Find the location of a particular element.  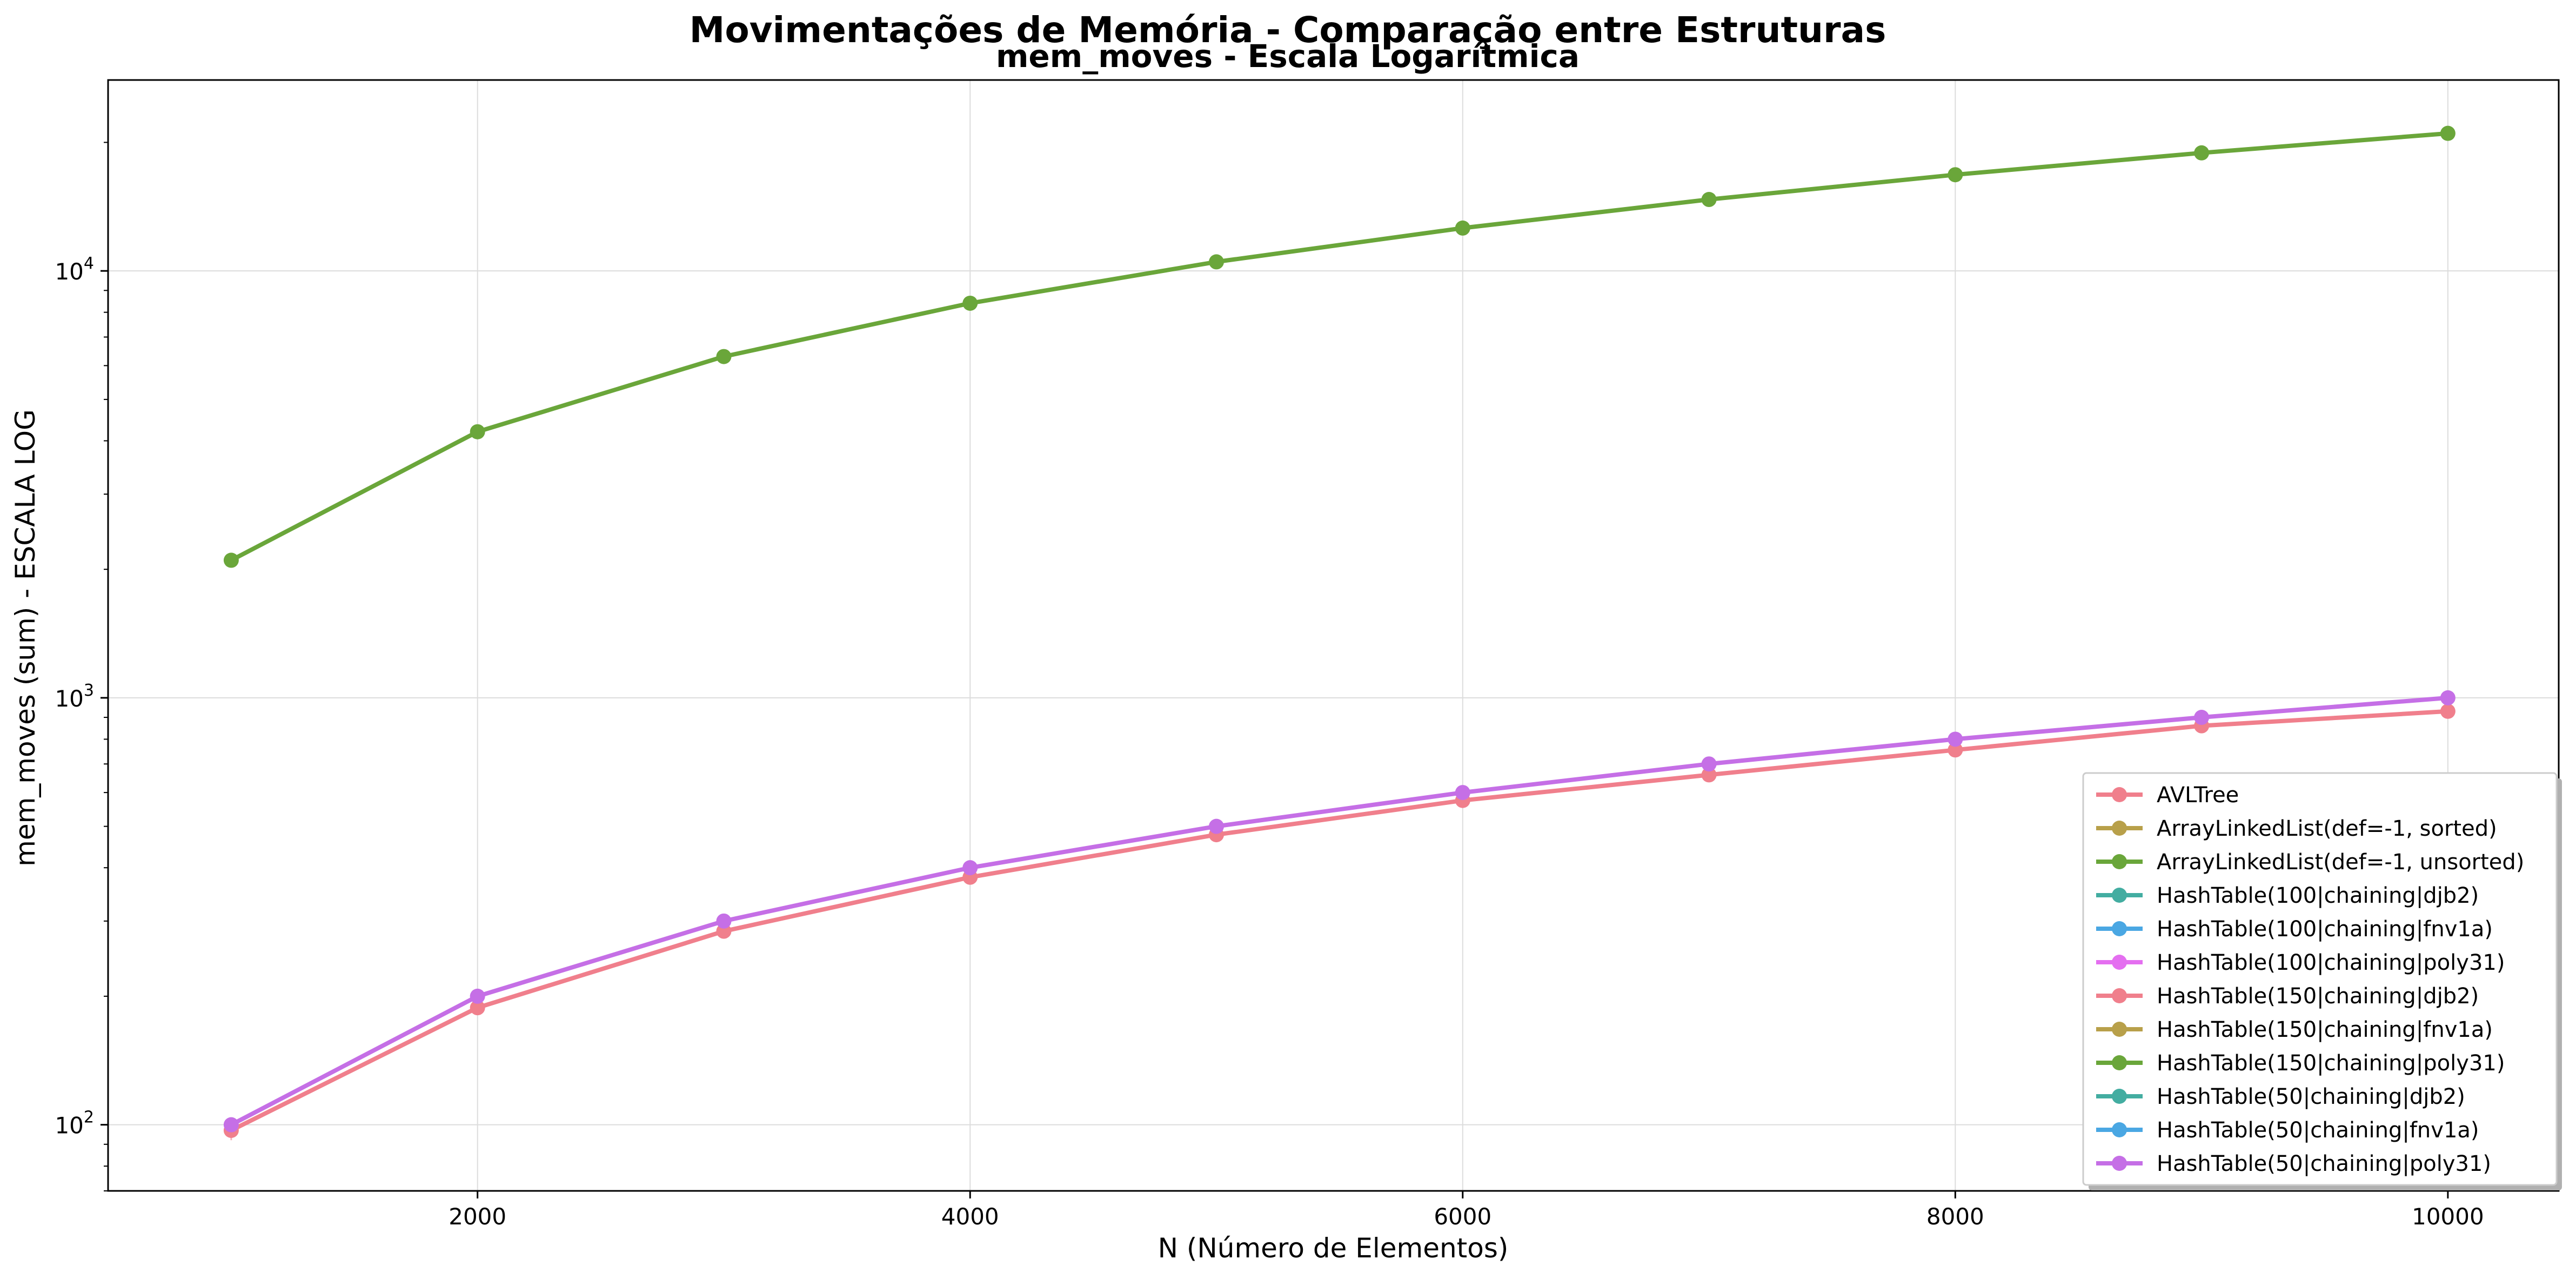

y-tick-label: 103 is located at coordinates (74, 696).